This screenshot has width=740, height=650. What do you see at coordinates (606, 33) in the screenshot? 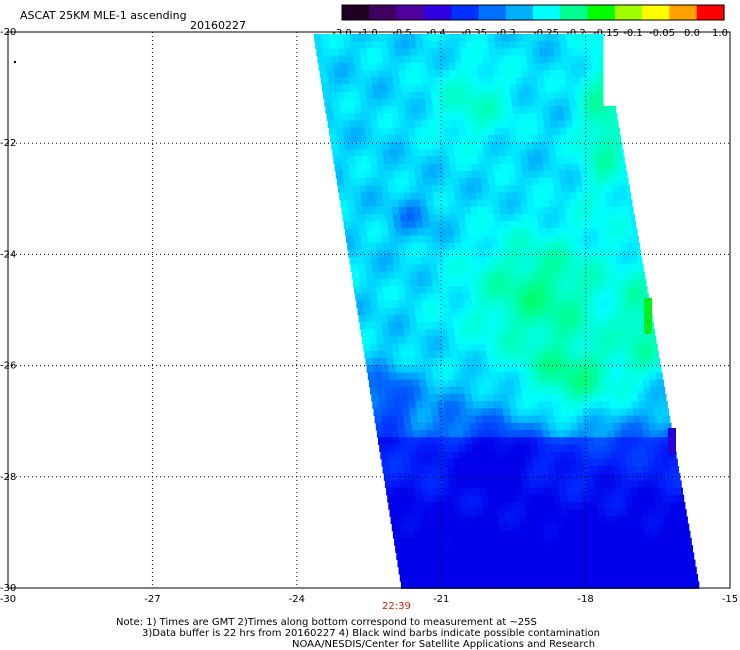
I see `colorbar-tick-label: -0.15` at bounding box center [606, 33].